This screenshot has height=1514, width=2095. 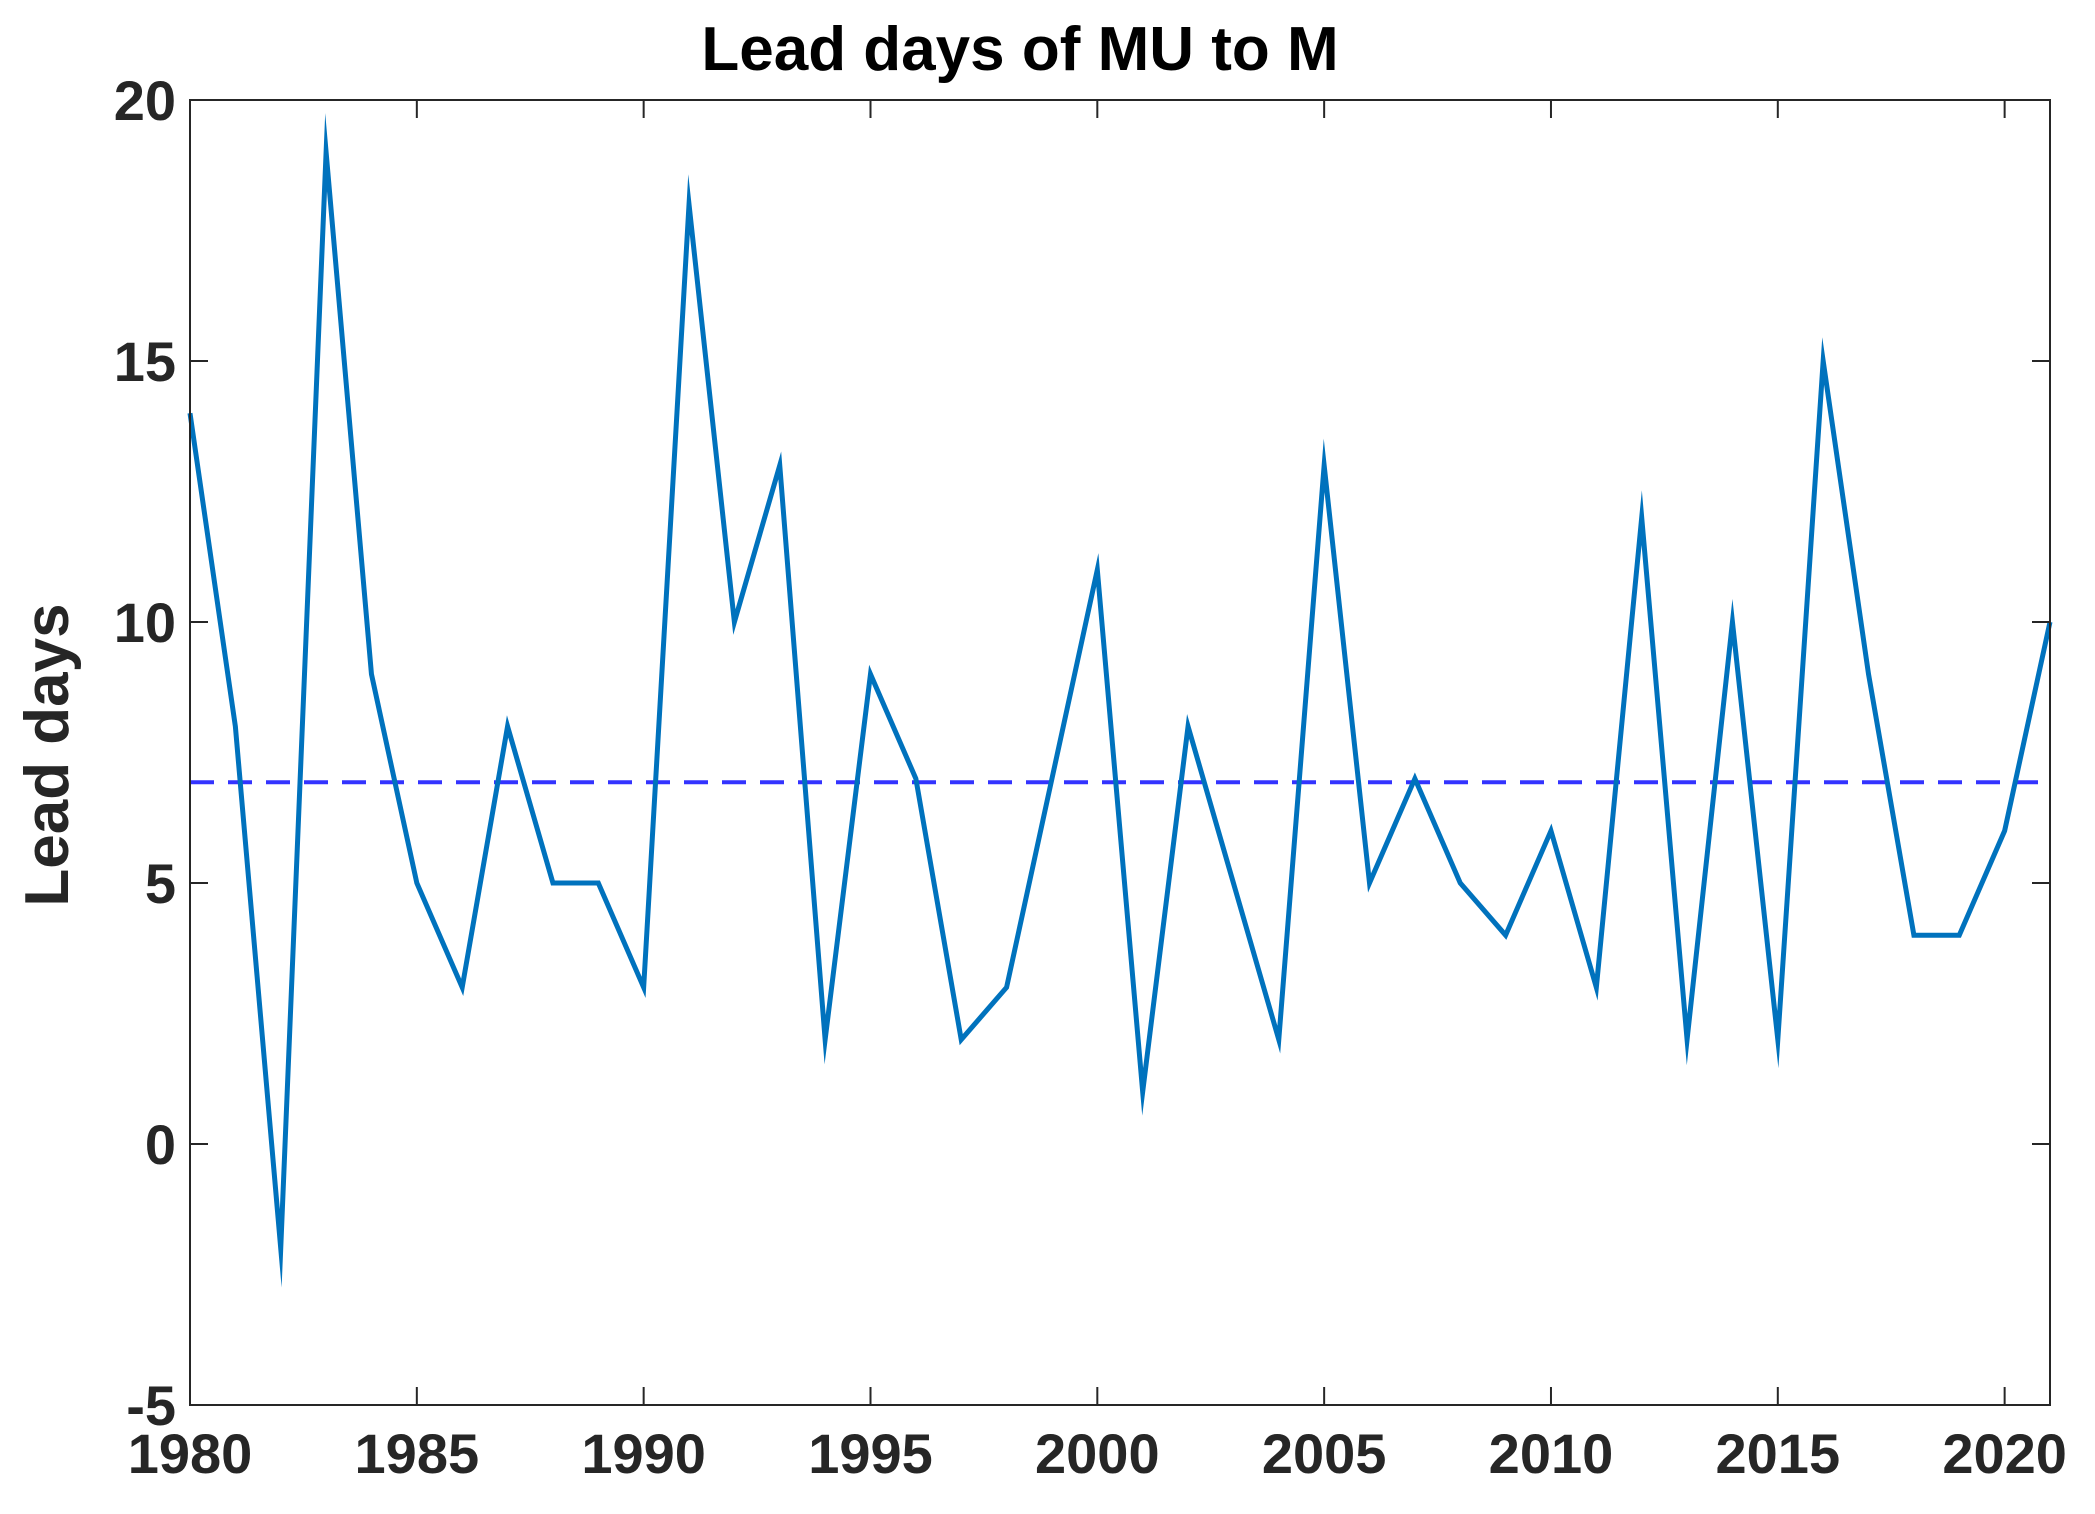 What do you see at coordinates (190, 1453) in the screenshot?
I see `x-tick-label: 1980` at bounding box center [190, 1453].